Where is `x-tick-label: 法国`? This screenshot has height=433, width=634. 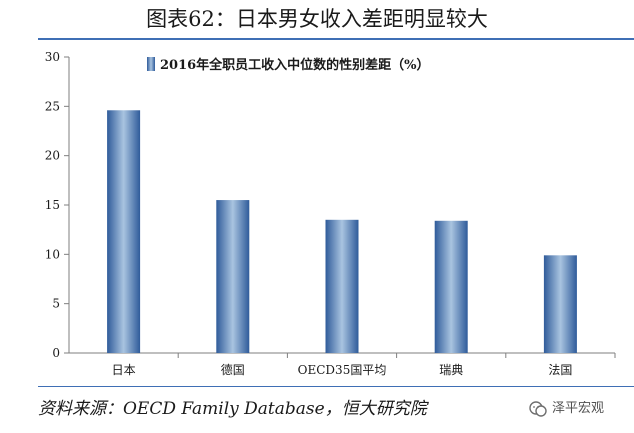 x-tick-label: 法国 is located at coordinates (560, 370).